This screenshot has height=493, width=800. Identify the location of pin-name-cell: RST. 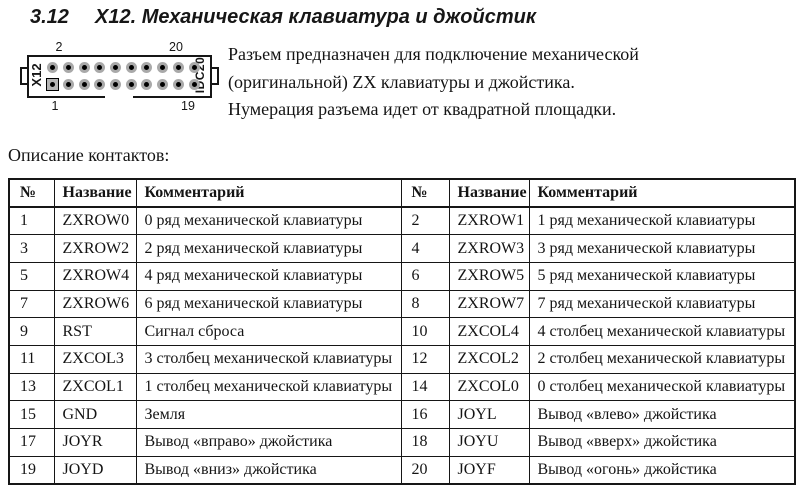
(95, 331).